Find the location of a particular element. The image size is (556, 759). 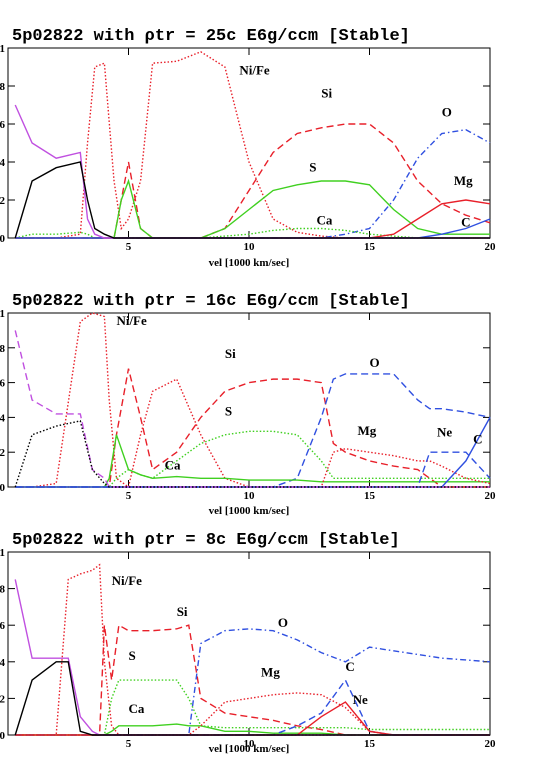

chart-title: 5p02822 with ρtr = 8c E6g/ccm [Stable] is located at coordinates (206, 540).